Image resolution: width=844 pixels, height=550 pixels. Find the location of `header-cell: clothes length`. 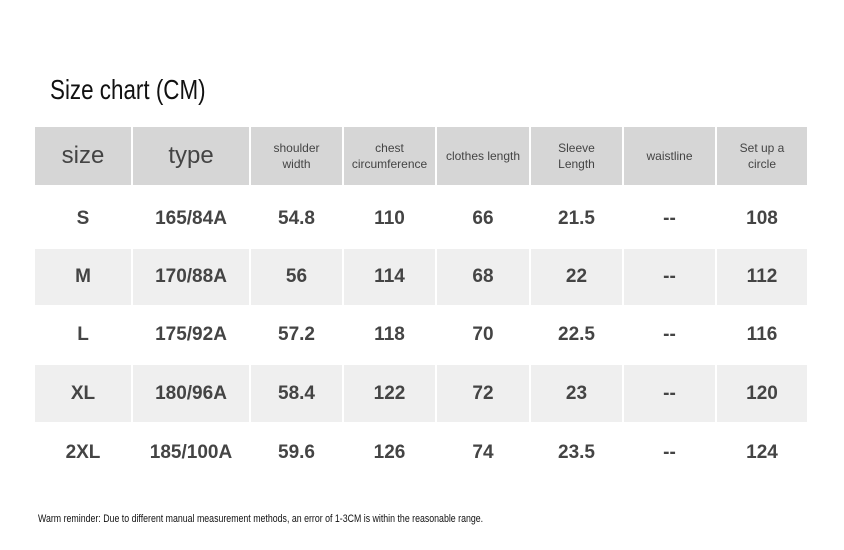

header-cell: clothes length is located at coordinates (483, 156).